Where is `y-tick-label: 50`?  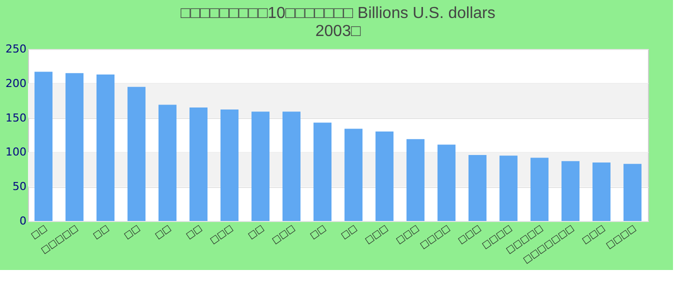 y-tick-label: 50 is located at coordinates (19, 187).